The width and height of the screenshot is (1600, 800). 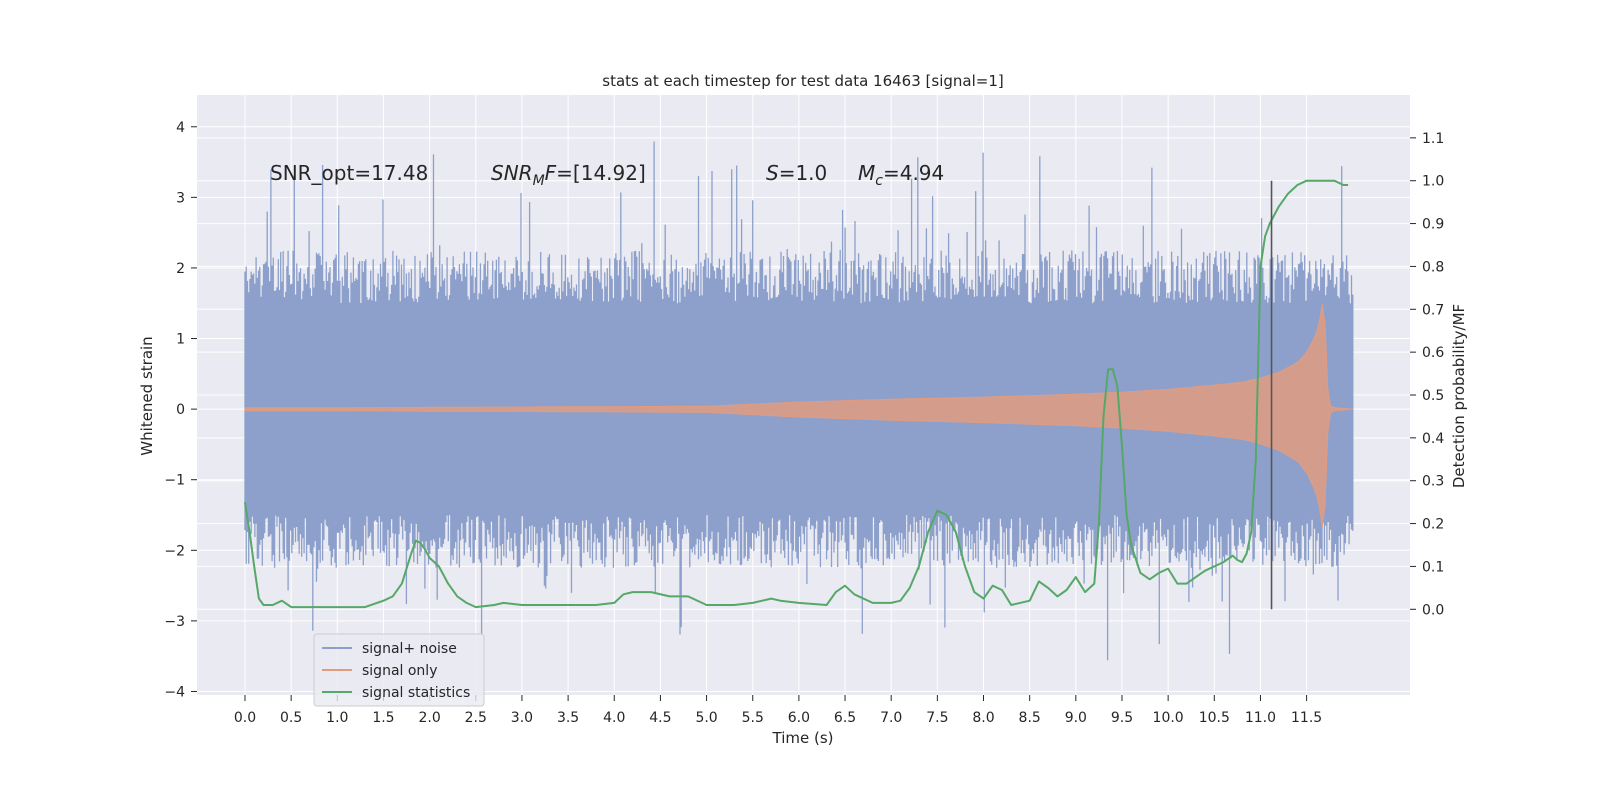 What do you see at coordinates (383, 718) in the screenshot?
I see `x-tick-label: 1.5` at bounding box center [383, 718].